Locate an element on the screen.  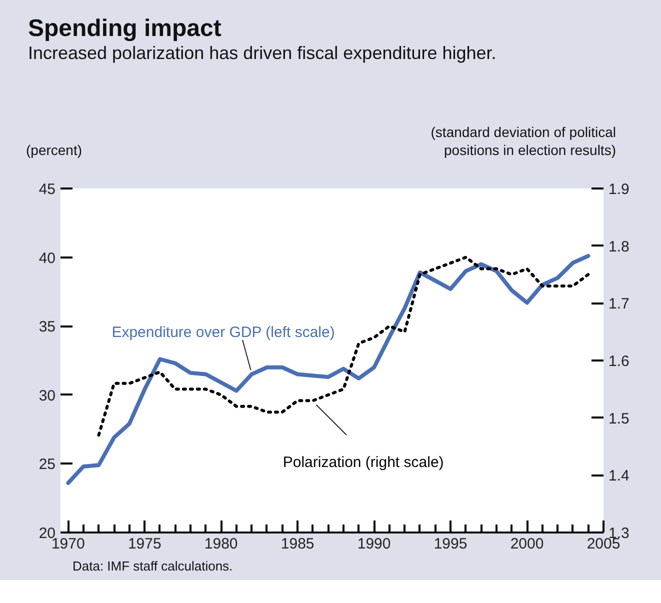
y-tick-label: 45 is located at coordinates (47, 189).